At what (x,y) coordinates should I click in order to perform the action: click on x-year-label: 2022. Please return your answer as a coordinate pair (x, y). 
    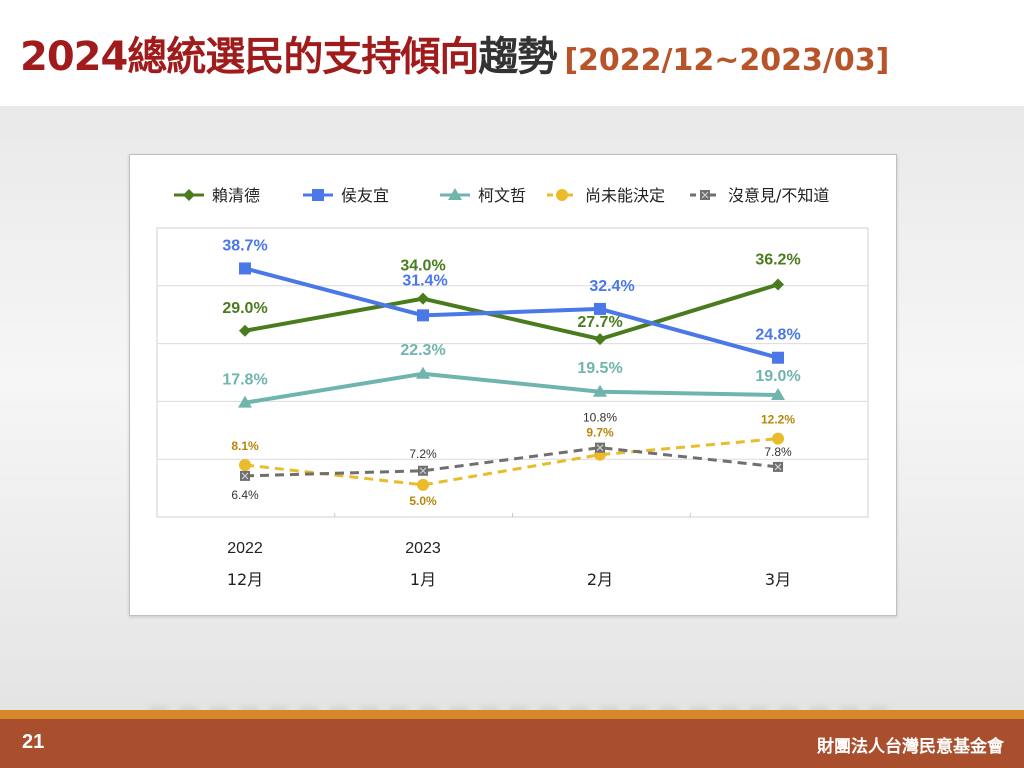
    Looking at the image, I should click on (245, 548).